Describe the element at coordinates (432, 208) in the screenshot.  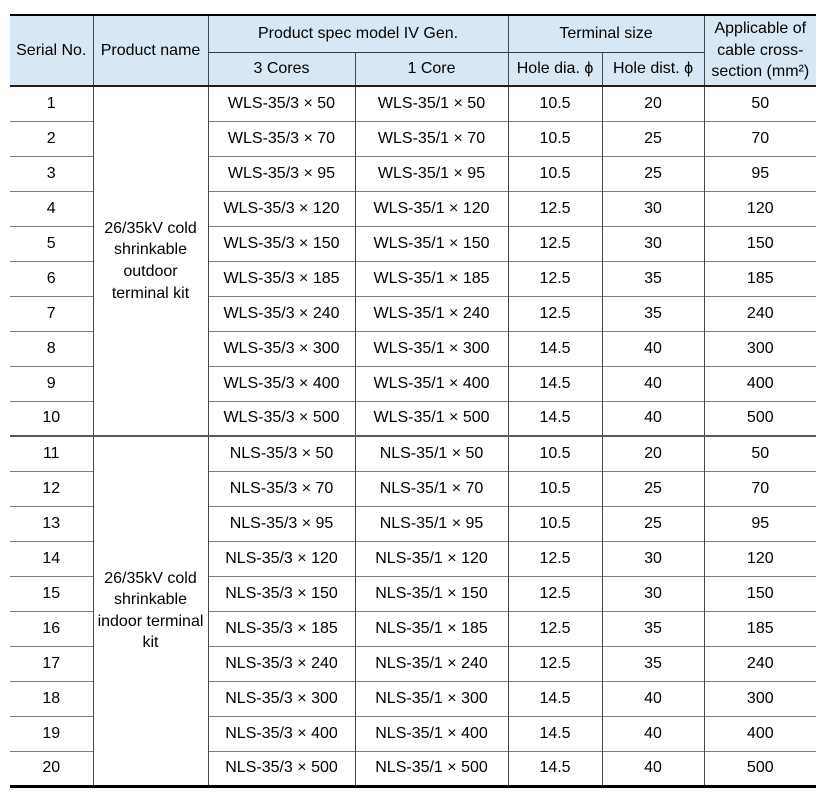
I see `model-1core-cell: WLS-35/1 × 120` at that location.